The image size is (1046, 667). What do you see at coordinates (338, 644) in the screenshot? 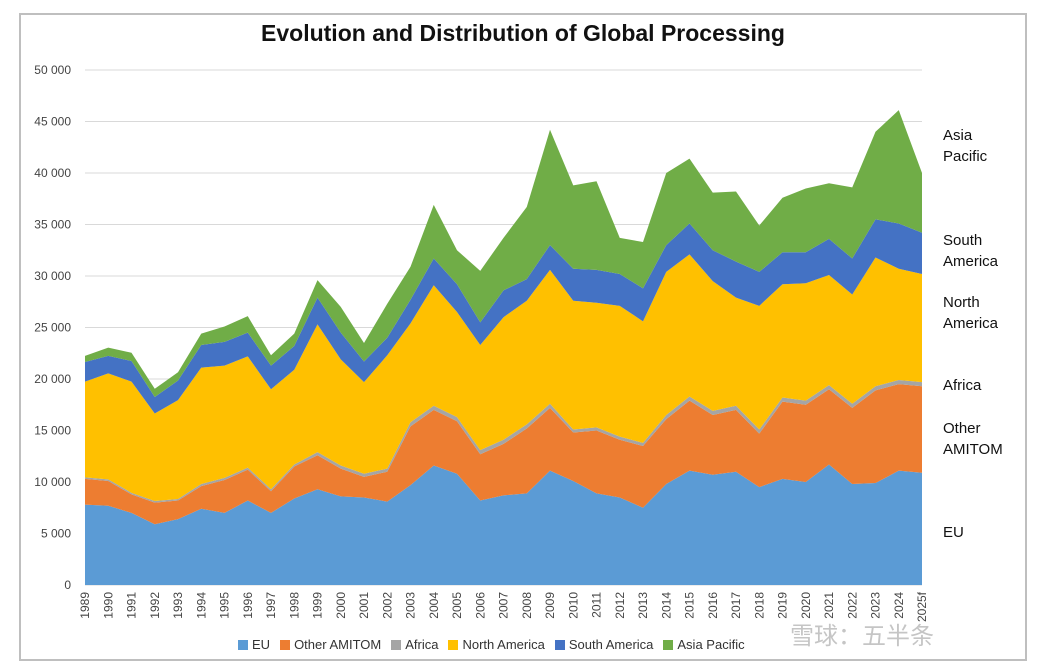
I see `legend-label: Other AMITOM` at bounding box center [338, 644].